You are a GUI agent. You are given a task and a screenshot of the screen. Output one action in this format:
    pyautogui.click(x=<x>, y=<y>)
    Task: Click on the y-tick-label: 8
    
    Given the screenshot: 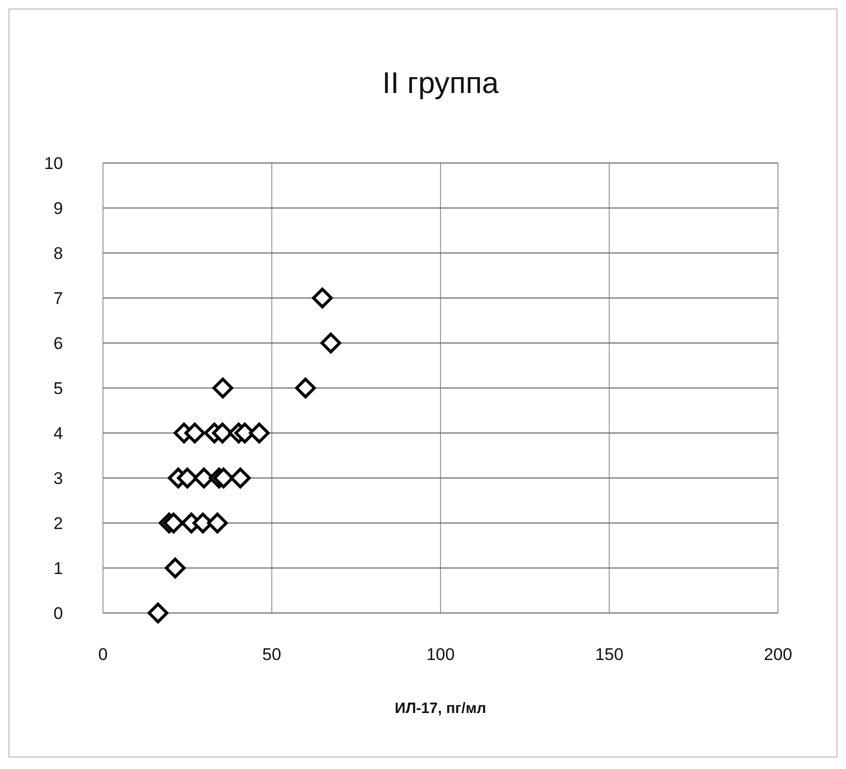 What is the action you would take?
    pyautogui.click(x=58, y=253)
    